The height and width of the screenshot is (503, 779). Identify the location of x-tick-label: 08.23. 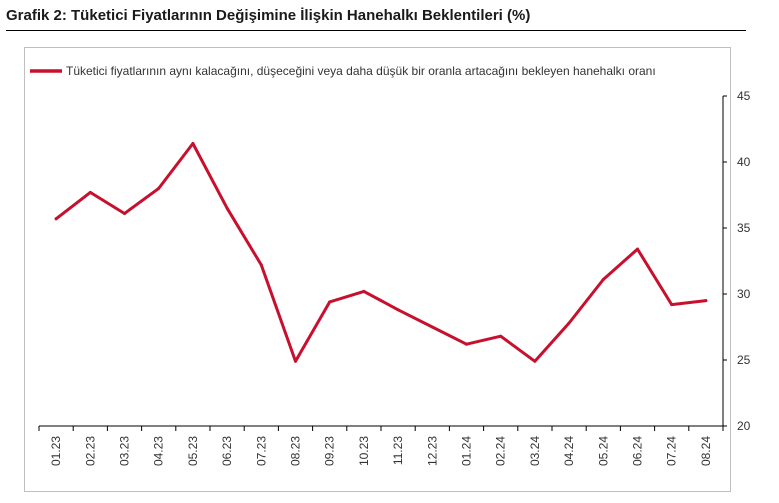
(296, 451).